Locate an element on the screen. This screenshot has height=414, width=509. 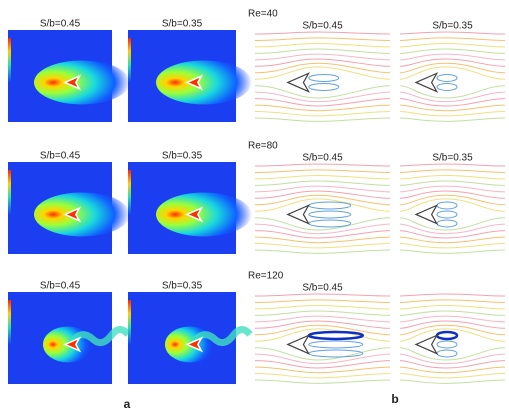
re-label: Re=120 is located at coordinates (266, 276).